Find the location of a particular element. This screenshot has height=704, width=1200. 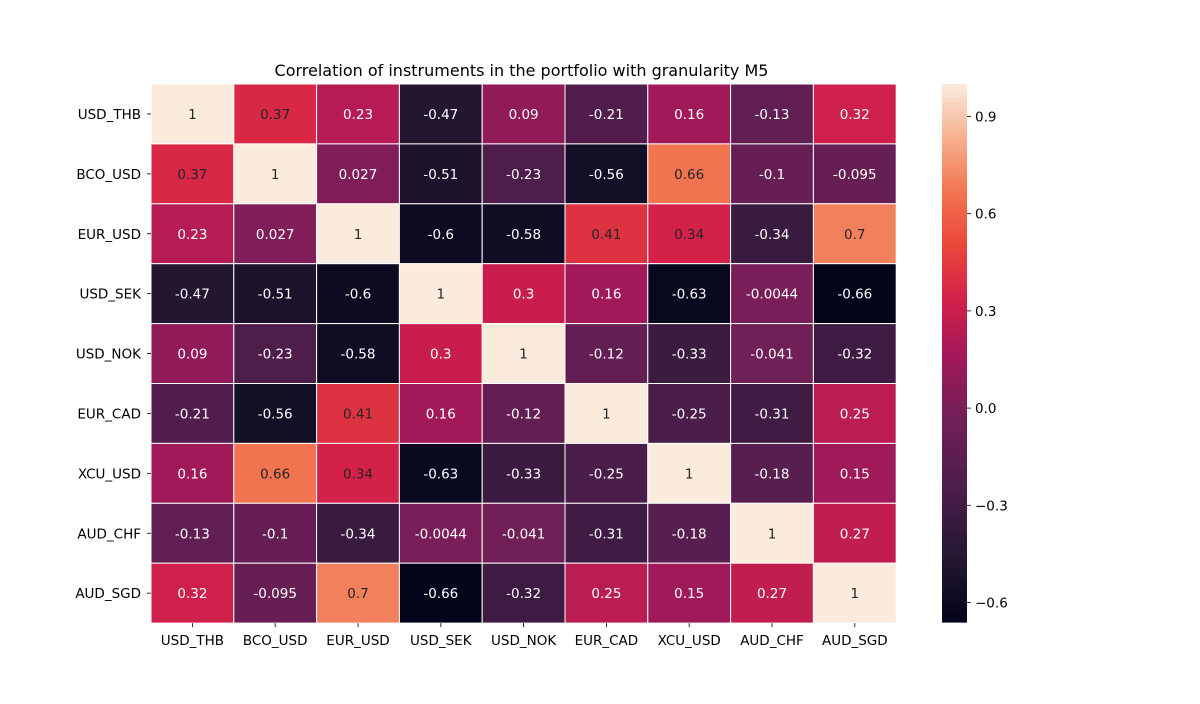

row-label: XCU_USD is located at coordinates (109, 474).